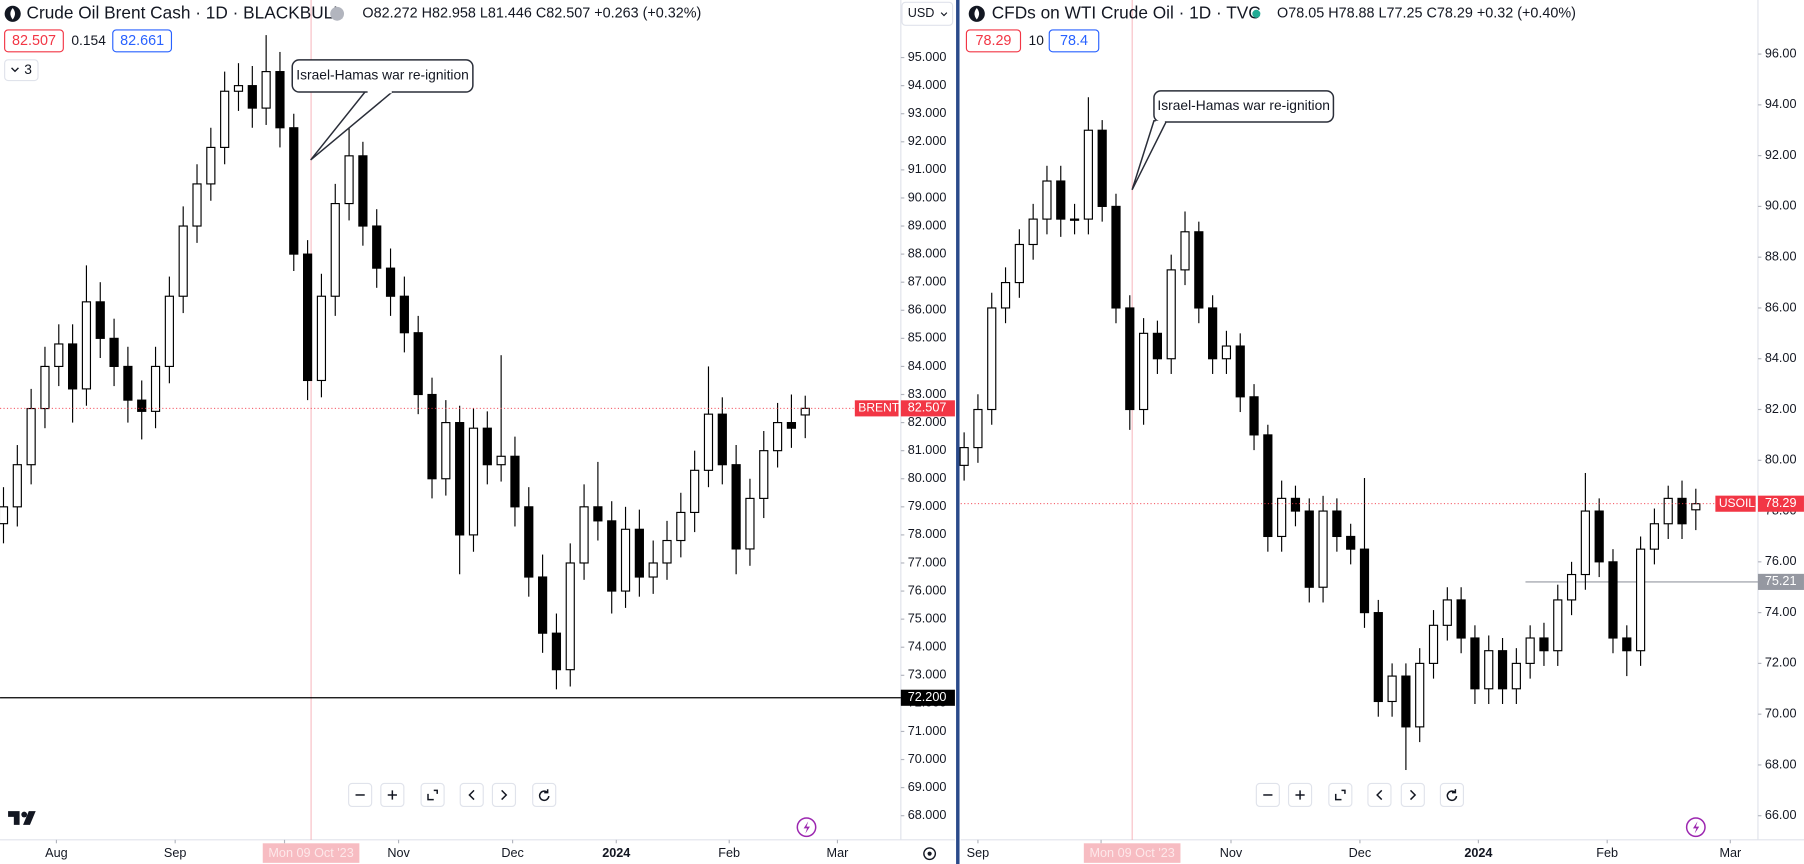  I want to click on y-tick-label: 90.00, so click(1781, 206).